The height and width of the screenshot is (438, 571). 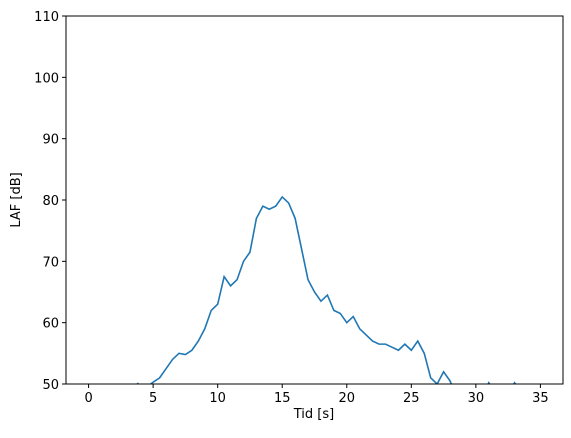 I want to click on y-tick-label: 80, so click(x=50, y=201).